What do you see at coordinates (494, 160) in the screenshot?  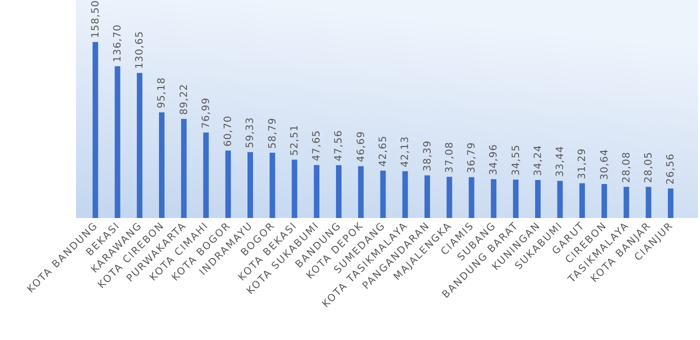 I see `data-label: 34,96` at bounding box center [494, 160].